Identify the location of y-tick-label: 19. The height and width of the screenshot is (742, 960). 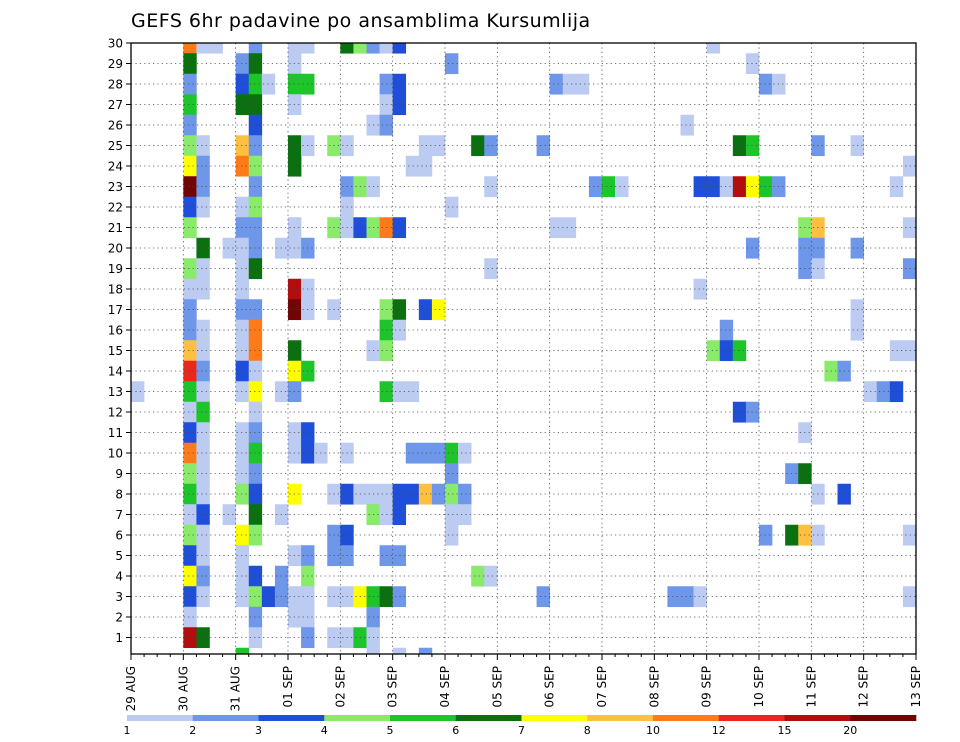
(115, 269).